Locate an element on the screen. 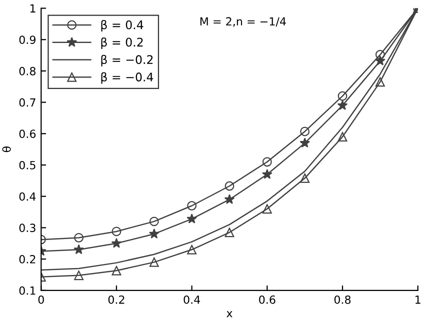  y-tick-label: 0.5 is located at coordinates (27, 165).